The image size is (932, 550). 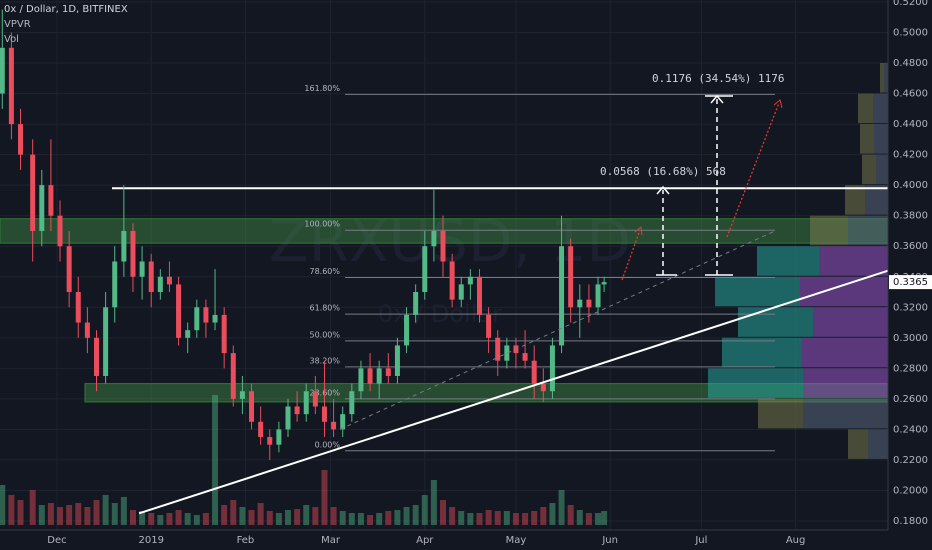 I want to click on x-tick-label: 2019, so click(x=150, y=540).